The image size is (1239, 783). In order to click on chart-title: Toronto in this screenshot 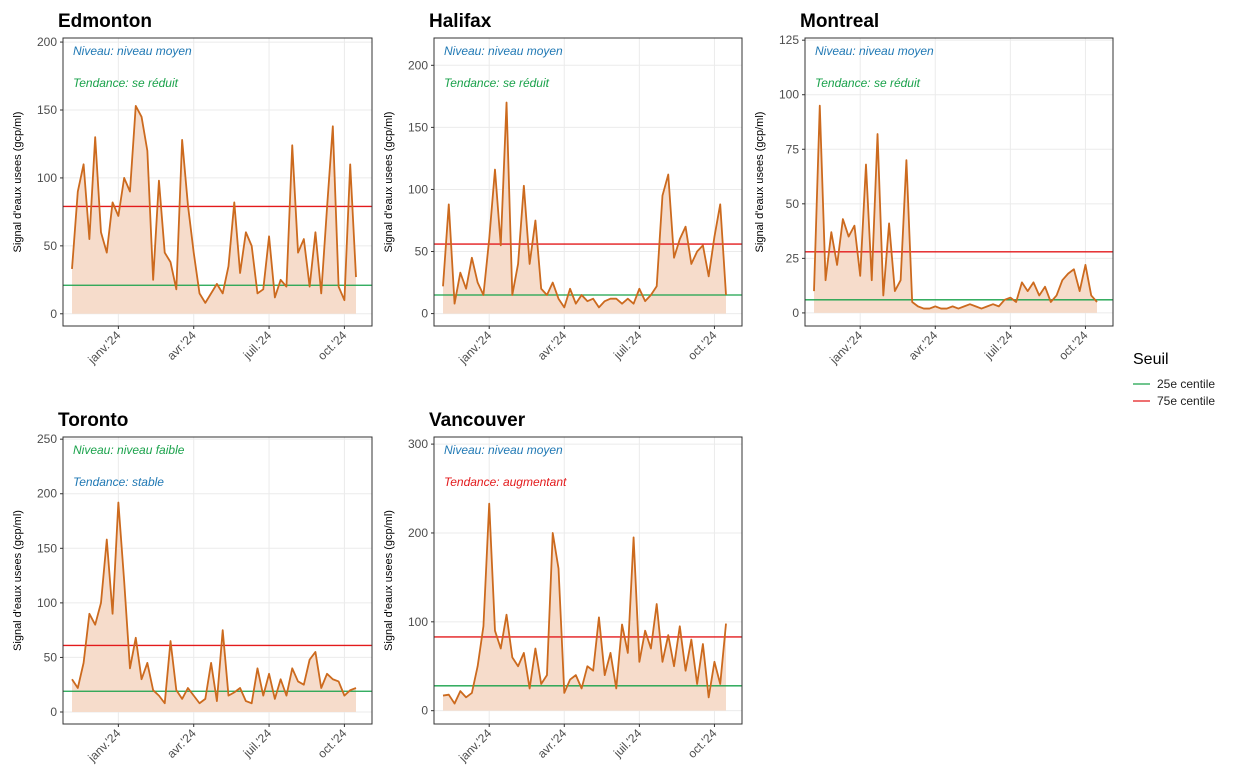, I will do `click(93, 420)`.